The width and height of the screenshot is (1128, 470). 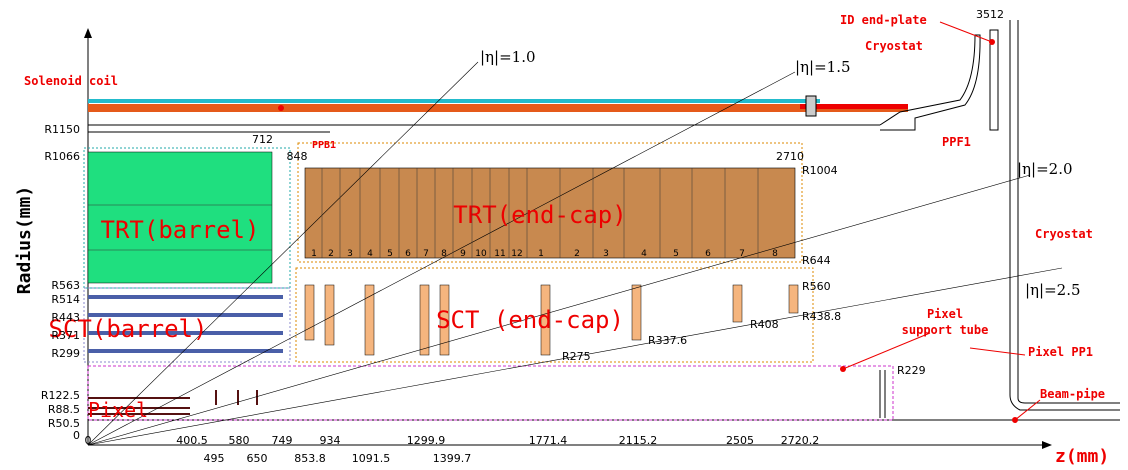 What do you see at coordinates (24, 240) in the screenshot?
I see `axis-title: Radius(mm)` at bounding box center [24, 240].